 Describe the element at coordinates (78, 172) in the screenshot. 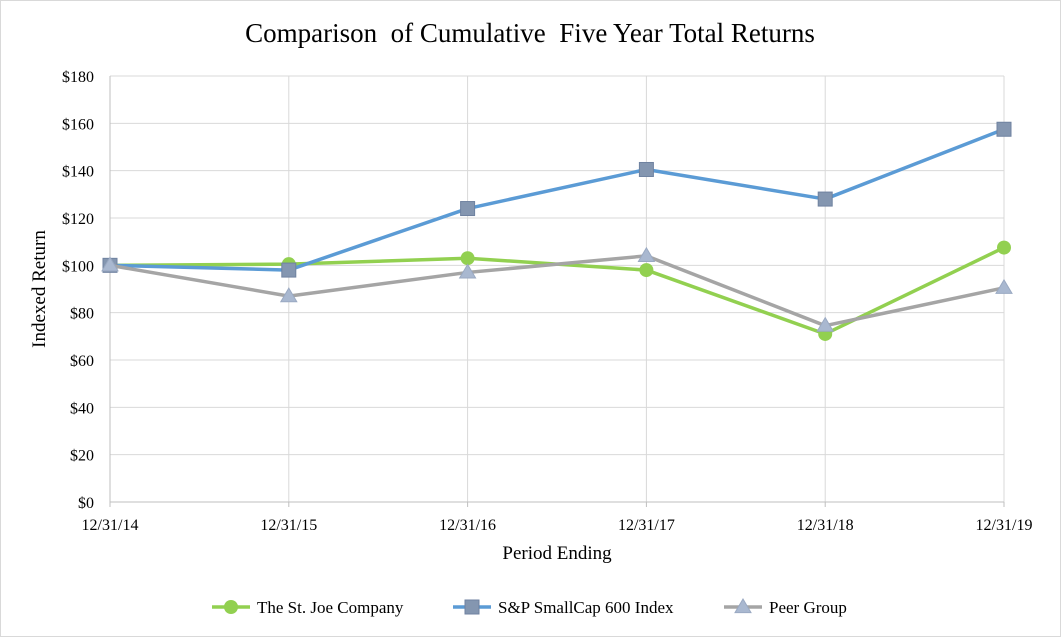

I see `y-tick-label: $140` at that location.